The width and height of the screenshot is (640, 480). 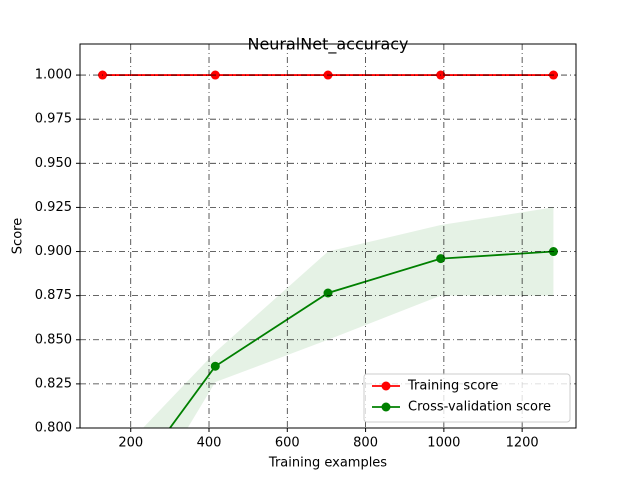 What do you see at coordinates (443, 443) in the screenshot?
I see `x-tick-label: 1000` at bounding box center [443, 443].